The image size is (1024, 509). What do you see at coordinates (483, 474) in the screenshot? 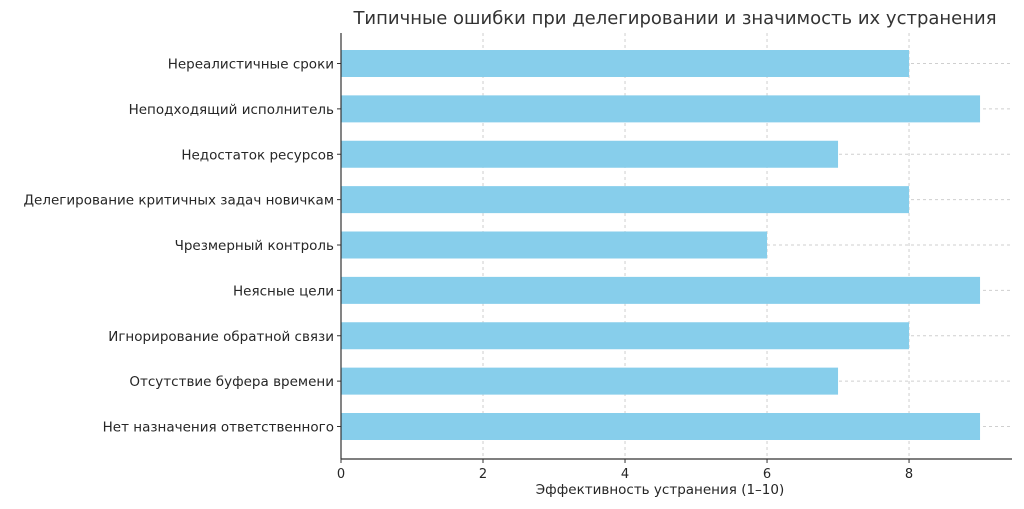
I see `x-tick-label: 2` at bounding box center [483, 474].